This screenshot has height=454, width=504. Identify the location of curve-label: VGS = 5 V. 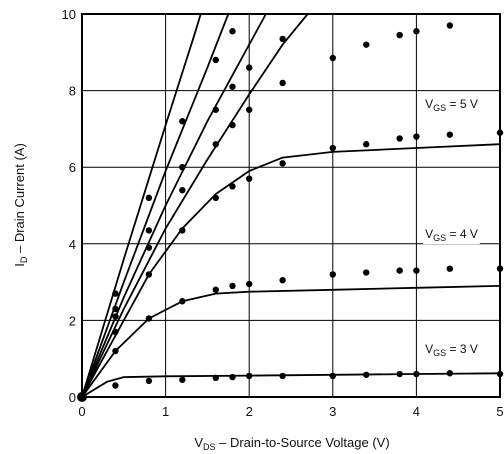
(451, 105).